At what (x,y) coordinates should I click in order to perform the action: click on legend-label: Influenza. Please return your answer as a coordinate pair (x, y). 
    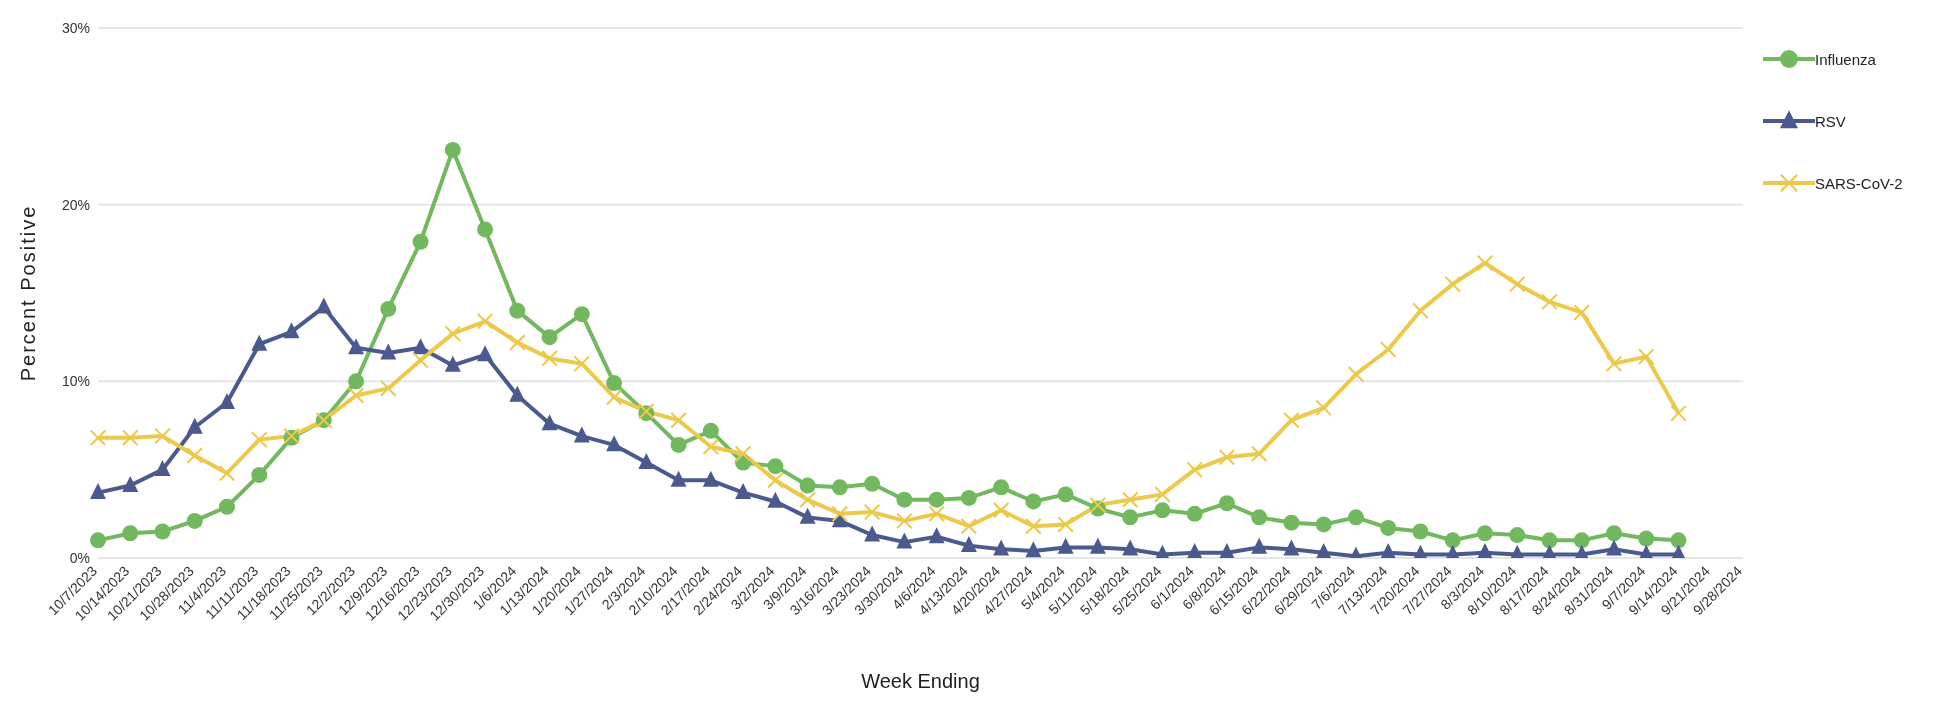
    Looking at the image, I should click on (1845, 59).